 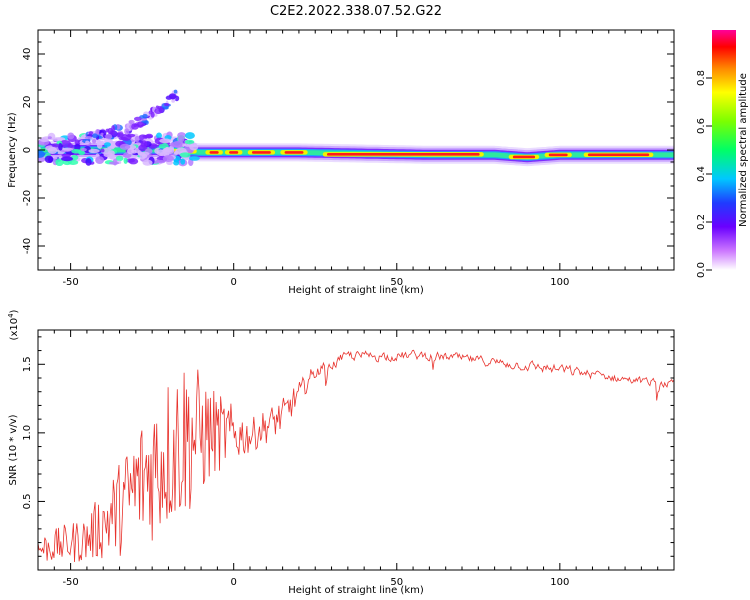 I want to click on spectrogram-image, so click(x=356, y=128).